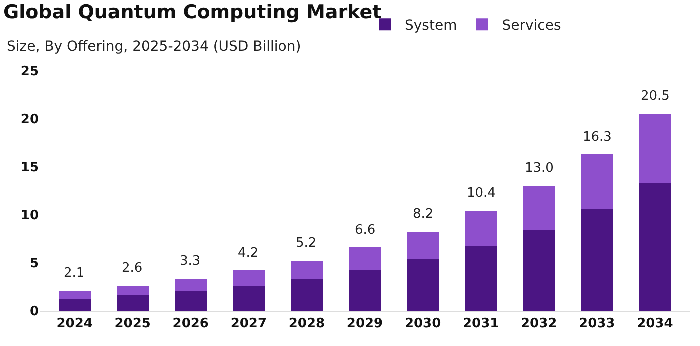 The width and height of the screenshot is (700, 346). Describe the element at coordinates (29, 216) in the screenshot. I see `y-tick-label: 10` at that location.